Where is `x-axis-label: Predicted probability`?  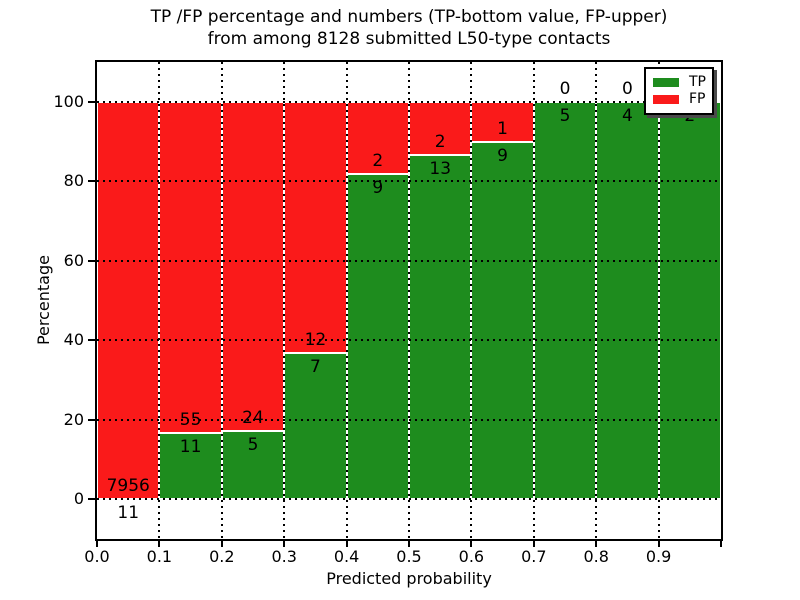 x-axis-label: Predicted probability is located at coordinates (409, 578).